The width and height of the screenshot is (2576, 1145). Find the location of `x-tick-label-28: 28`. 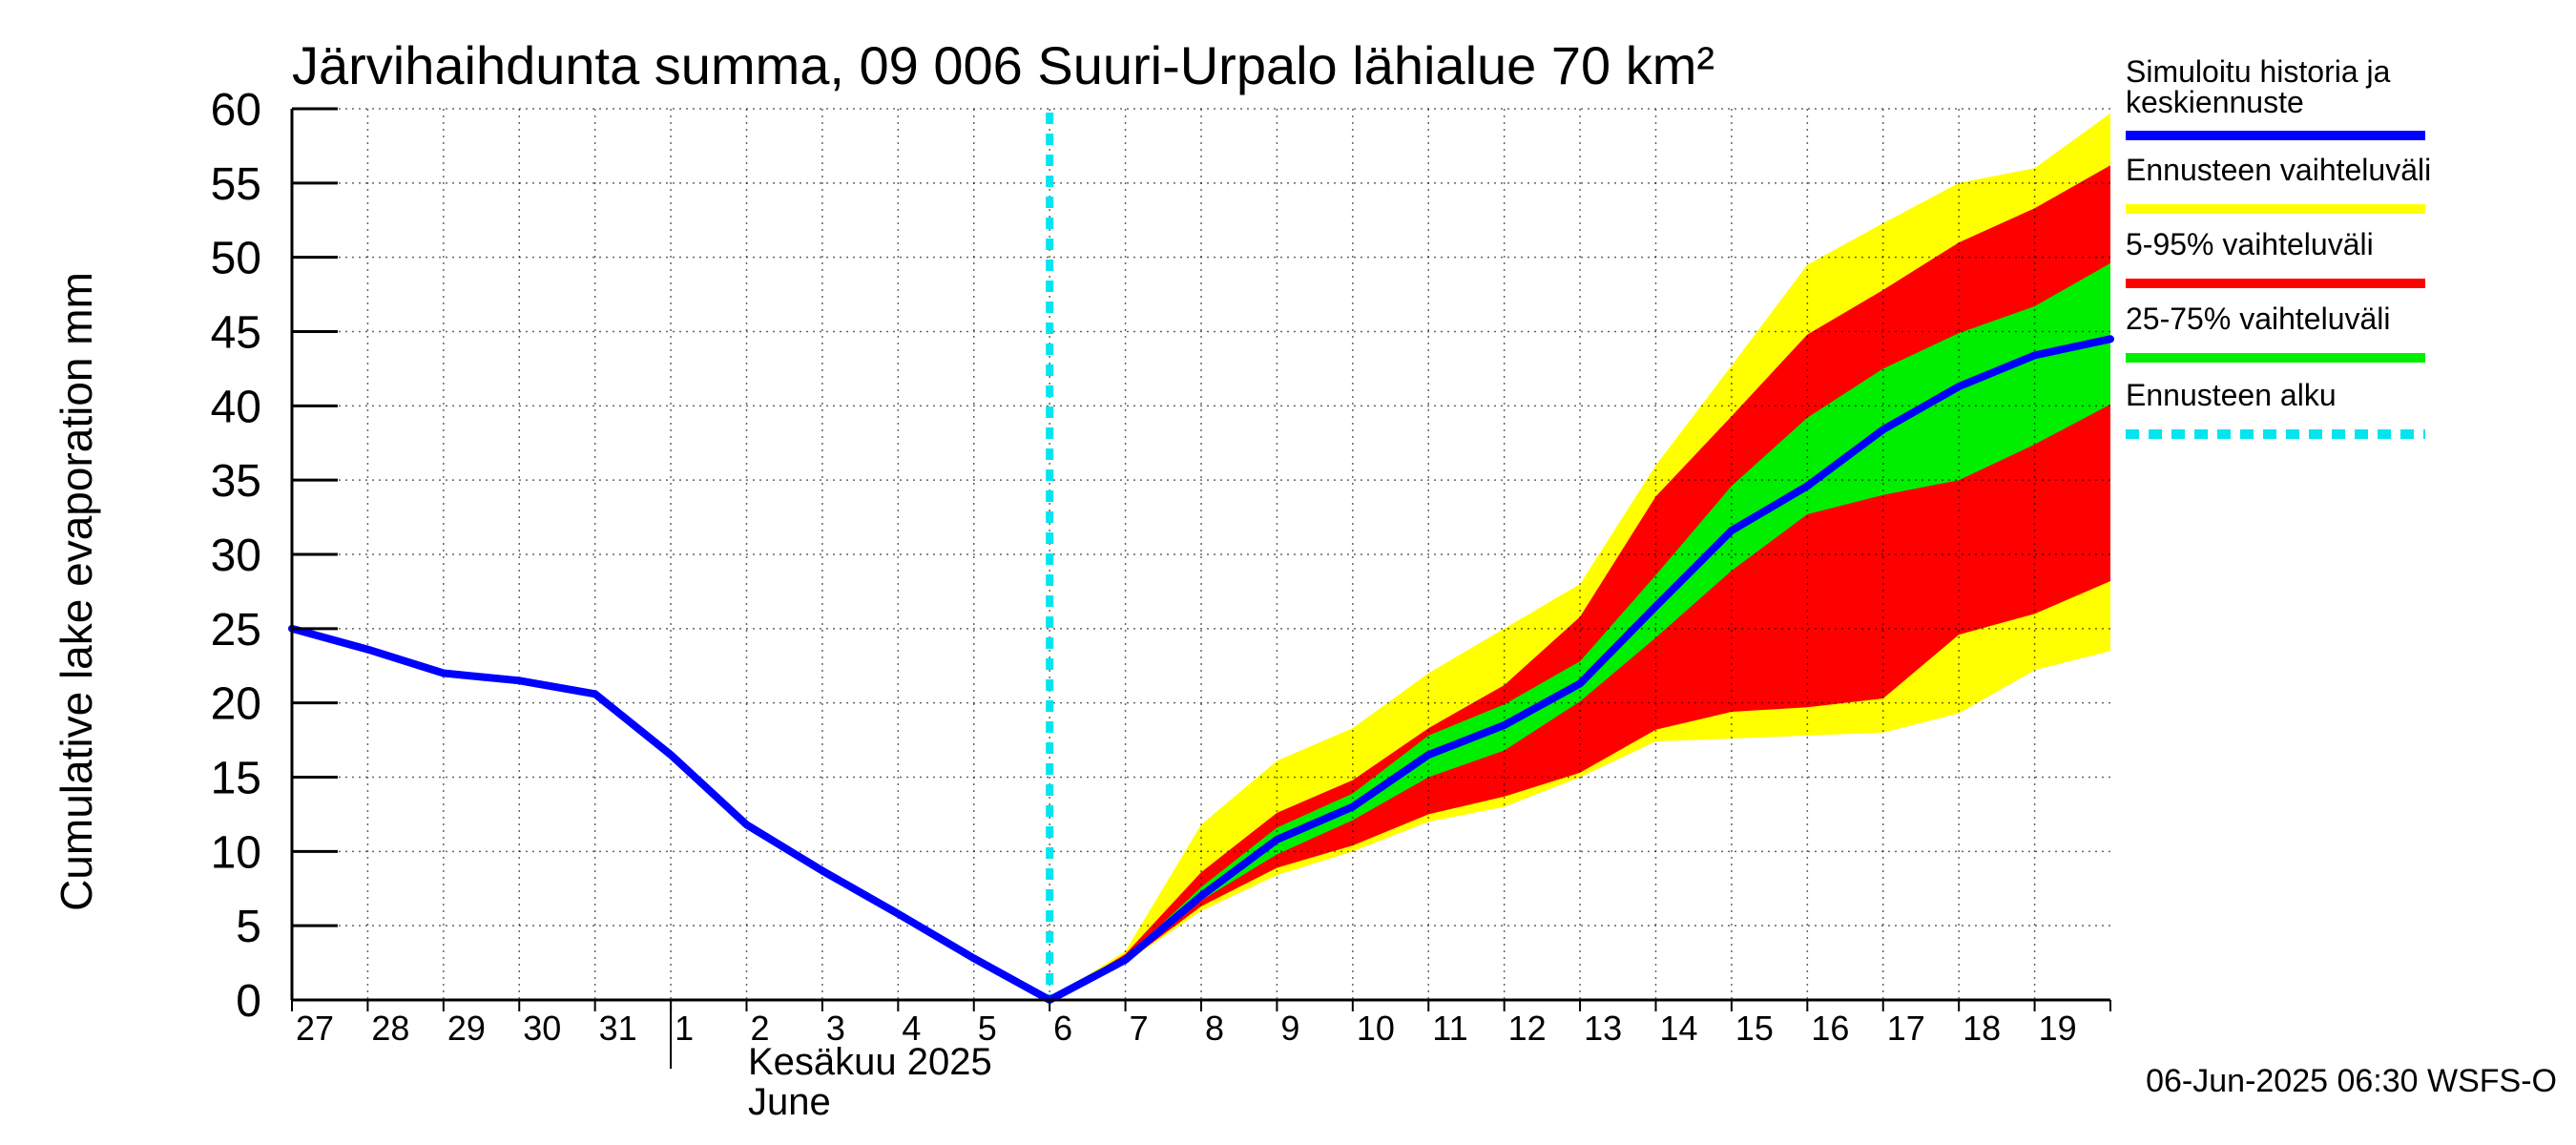

x-tick-label-28: 28 is located at coordinates (390, 1029).